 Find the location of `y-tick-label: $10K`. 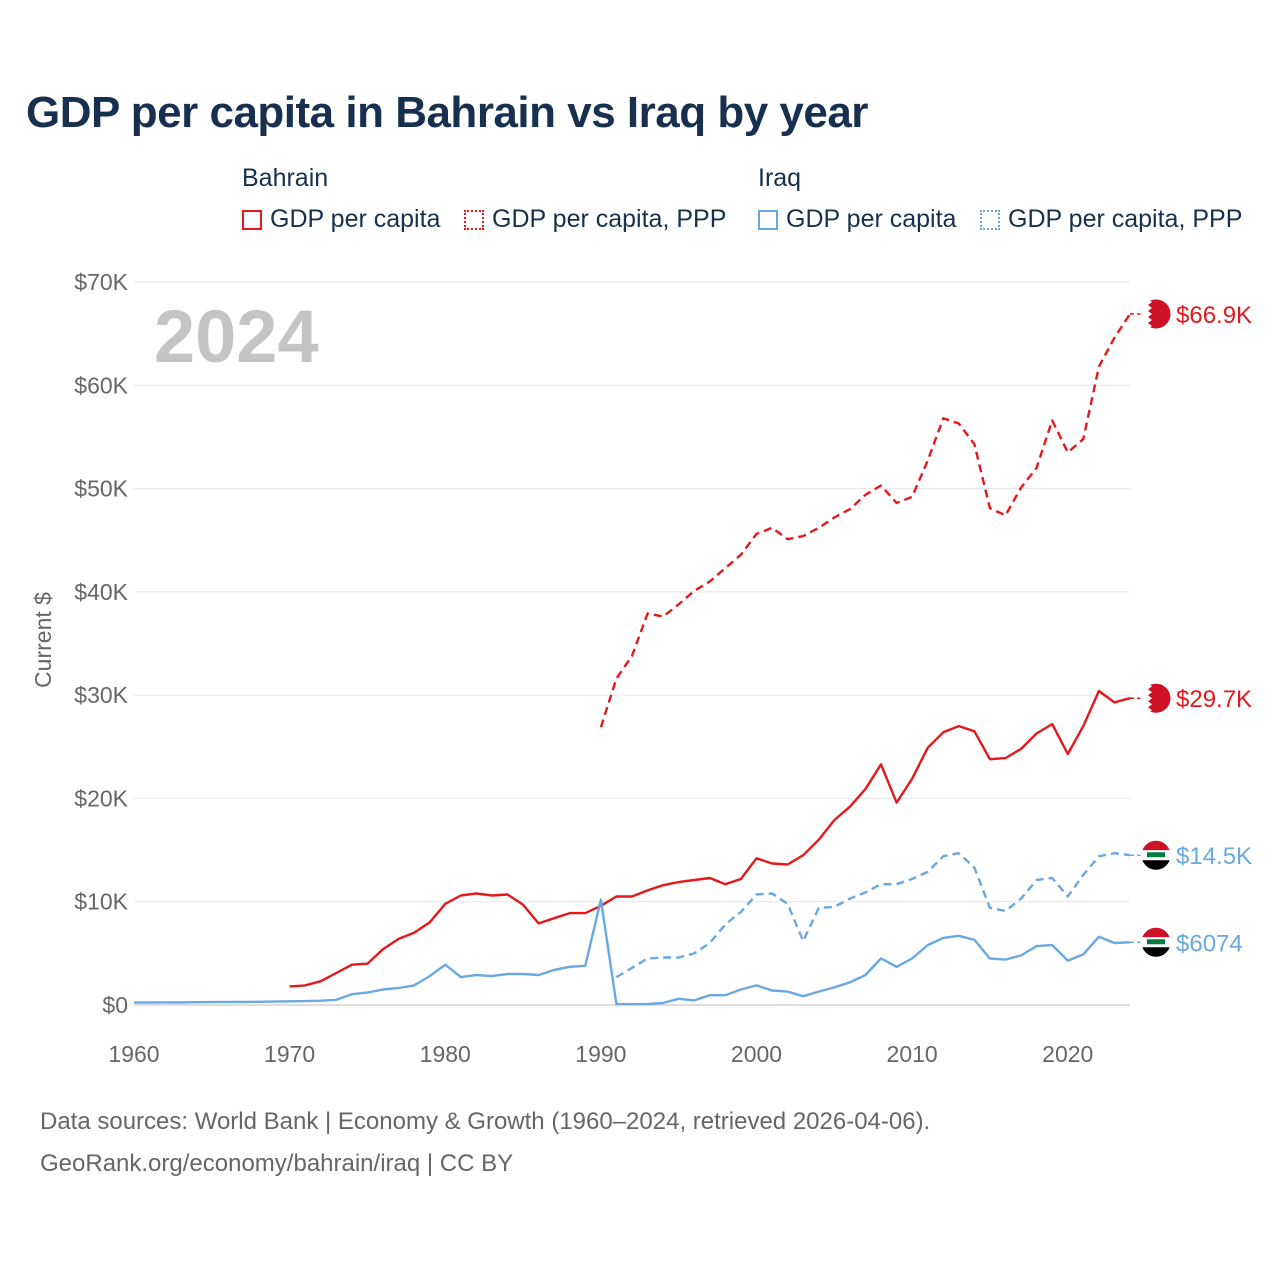

y-tick-label: $10K is located at coordinates (101, 902).